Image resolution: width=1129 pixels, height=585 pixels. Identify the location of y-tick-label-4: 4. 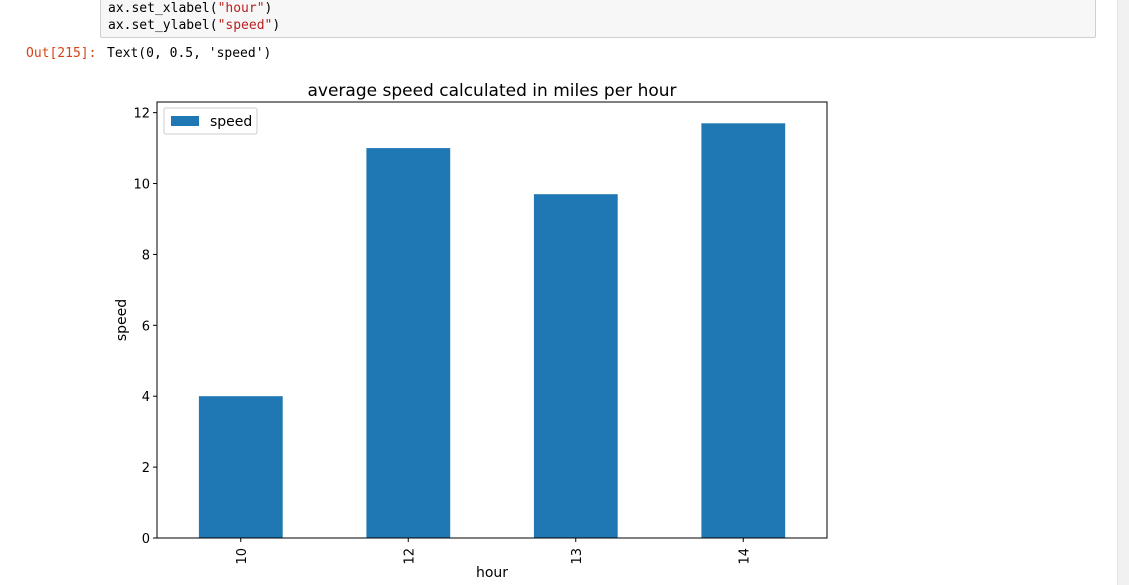
(146, 397).